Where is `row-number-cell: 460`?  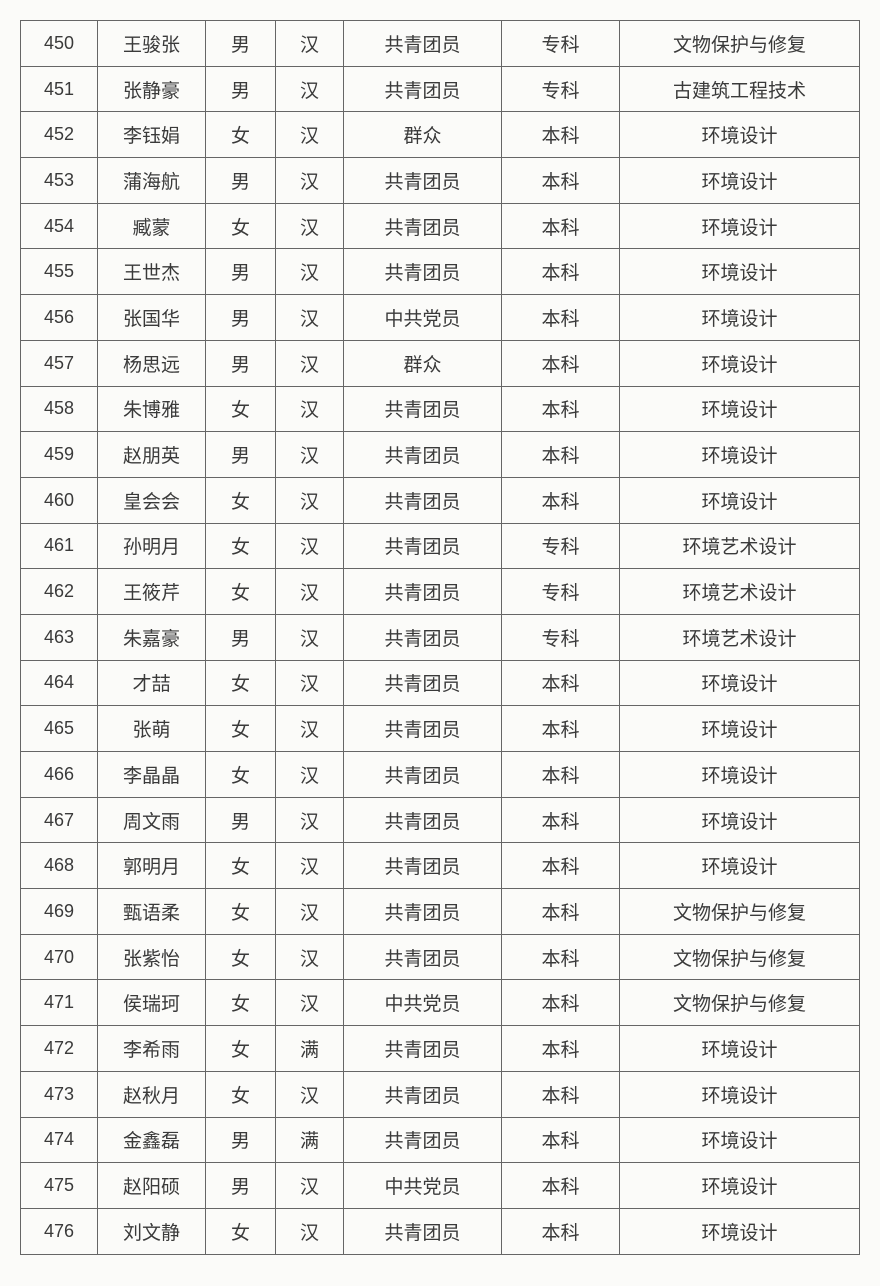 row-number-cell: 460 is located at coordinates (59, 500).